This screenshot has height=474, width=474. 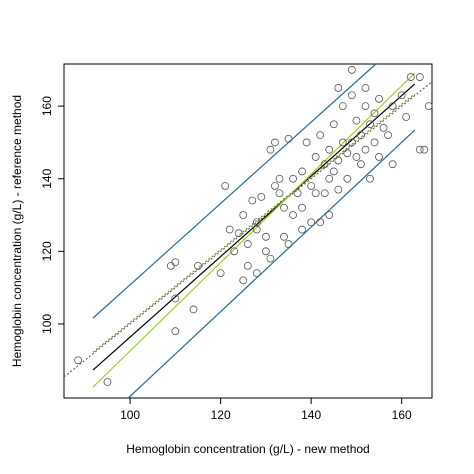 I want to click on y-tick-label: 160, so click(x=47, y=106).